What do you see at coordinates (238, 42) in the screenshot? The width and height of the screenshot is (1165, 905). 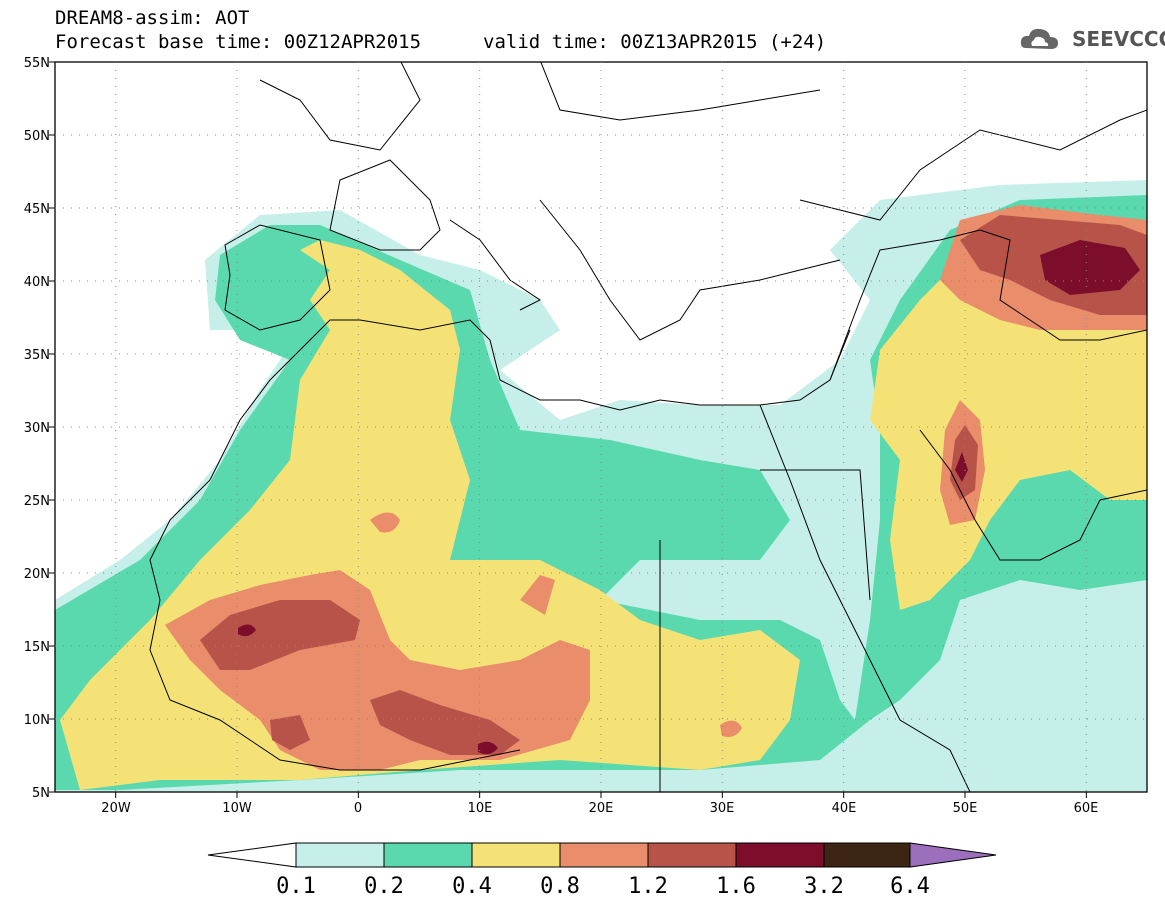 I see `forecast-base-time: Forecast base time: 00Z12APR2015` at bounding box center [238, 42].